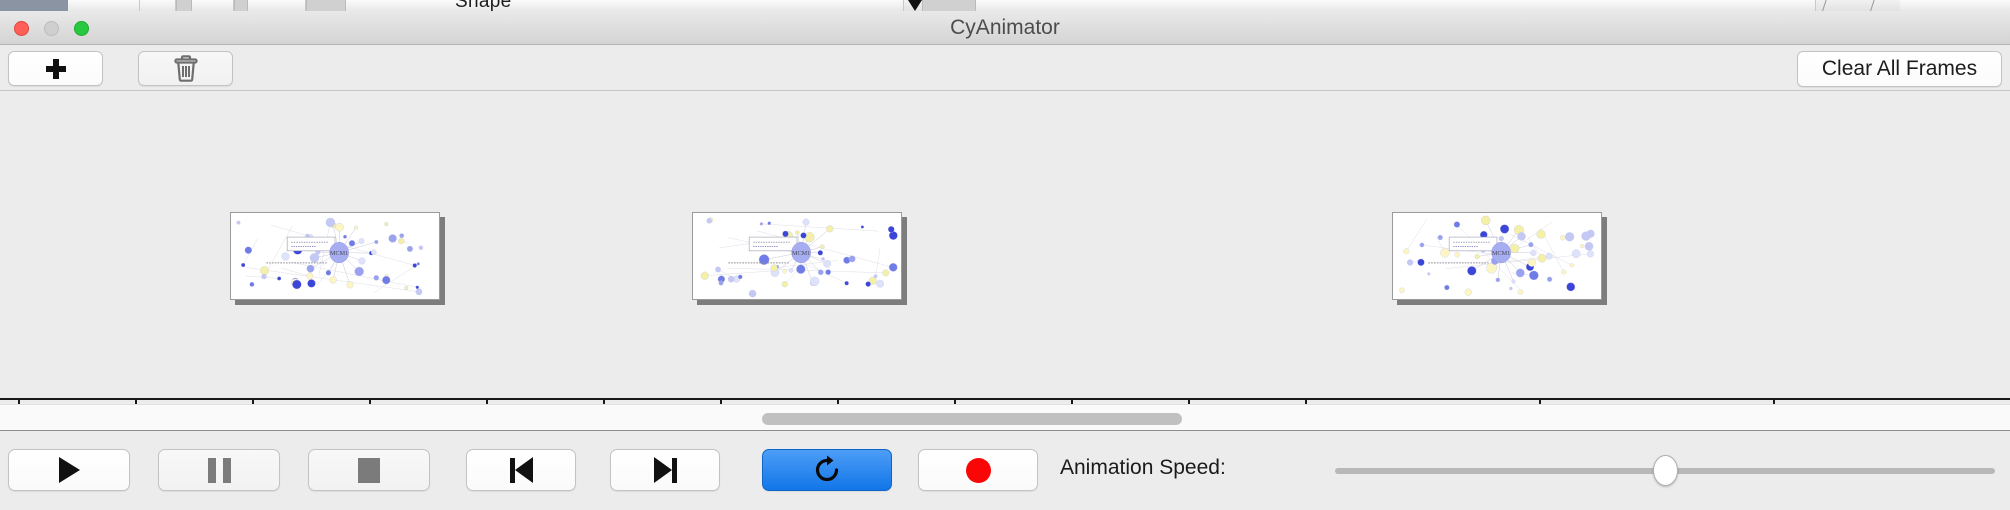 The height and width of the screenshot is (510, 2010). I want to click on plus-icon, so click(55, 68).